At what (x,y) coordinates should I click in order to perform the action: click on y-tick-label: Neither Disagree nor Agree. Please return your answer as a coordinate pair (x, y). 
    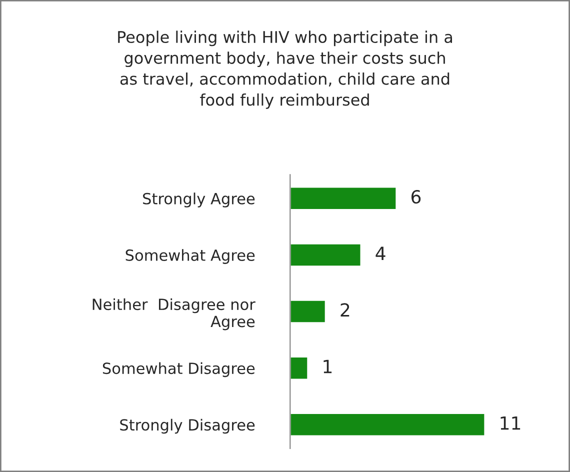
    Looking at the image, I should click on (174, 314).